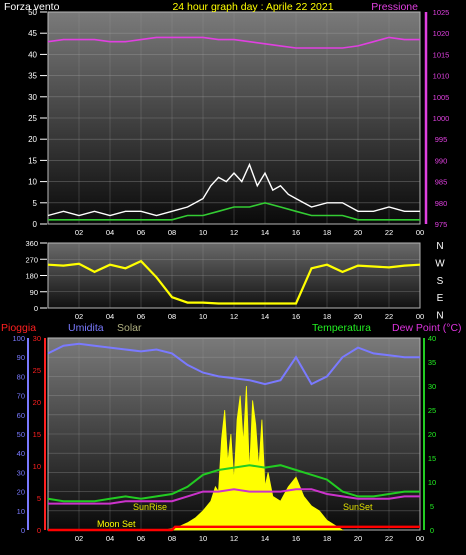 Image resolution: width=466 pixels, height=555 pixels. What do you see at coordinates (432, 386) in the screenshot?
I see `temperature-tick-label: 30` at bounding box center [432, 386].